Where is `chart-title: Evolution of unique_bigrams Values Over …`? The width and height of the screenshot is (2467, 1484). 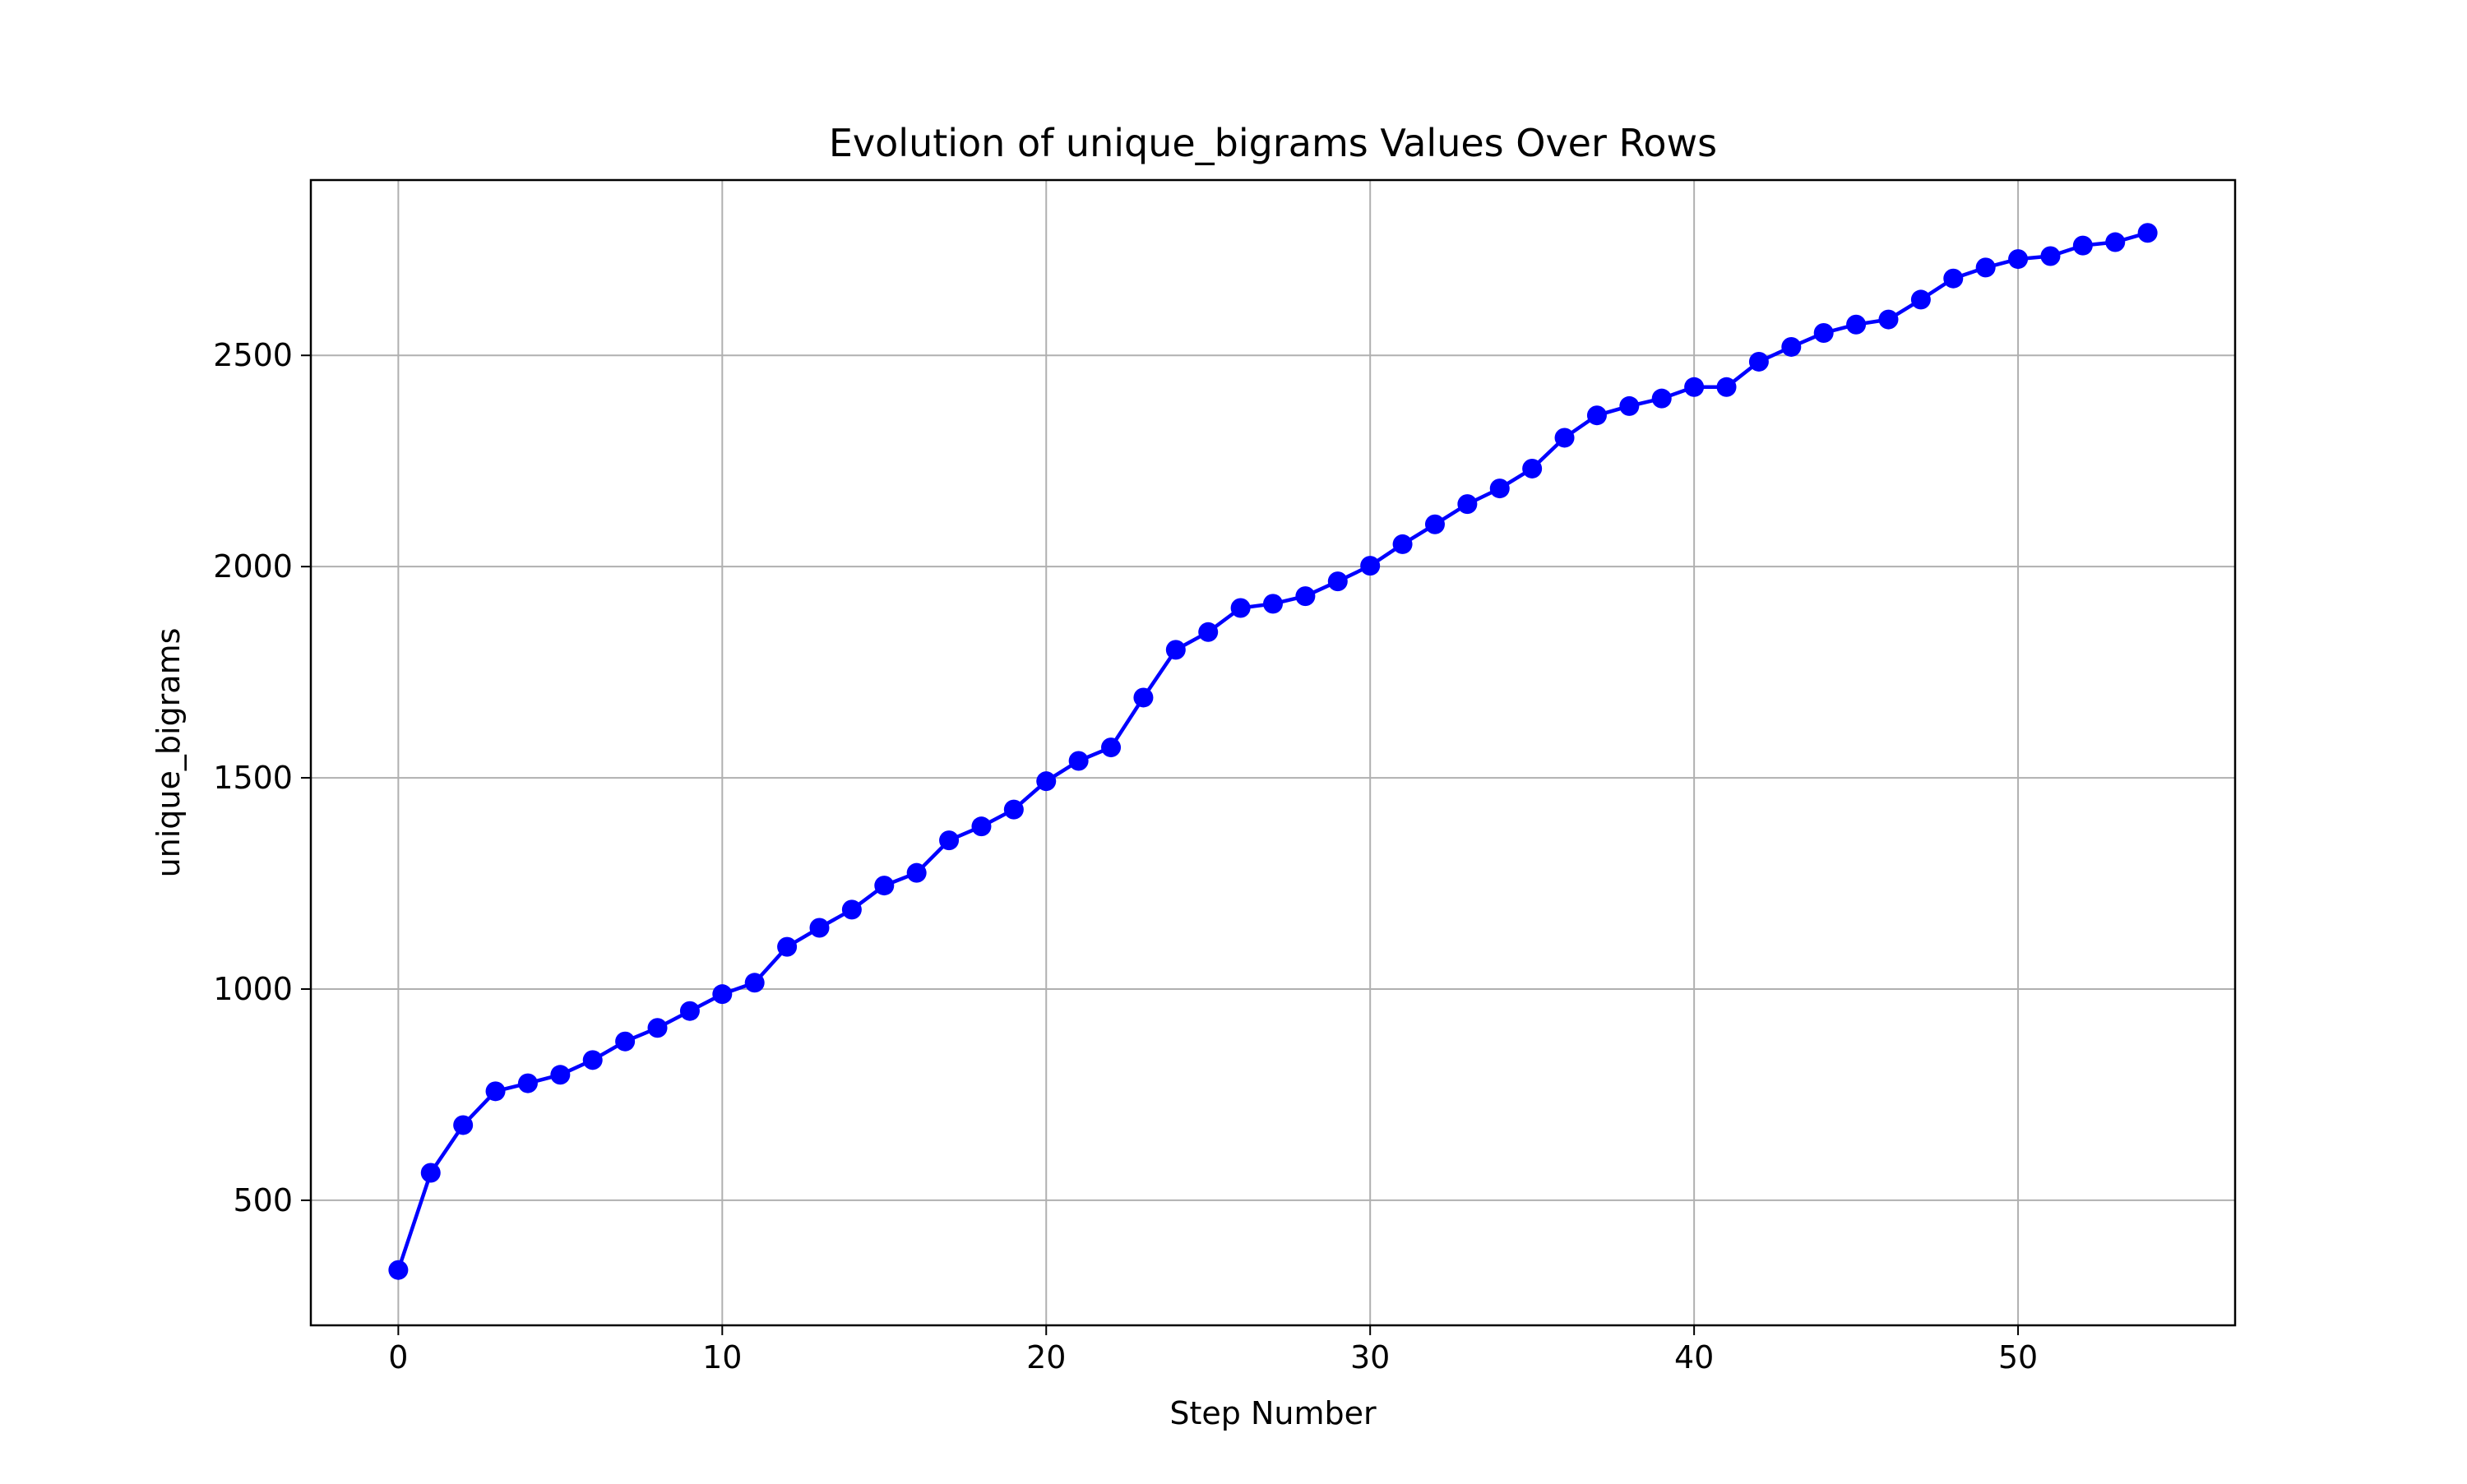
chart-title: Evolution of unique_bigrams Values Over … is located at coordinates (1273, 143).